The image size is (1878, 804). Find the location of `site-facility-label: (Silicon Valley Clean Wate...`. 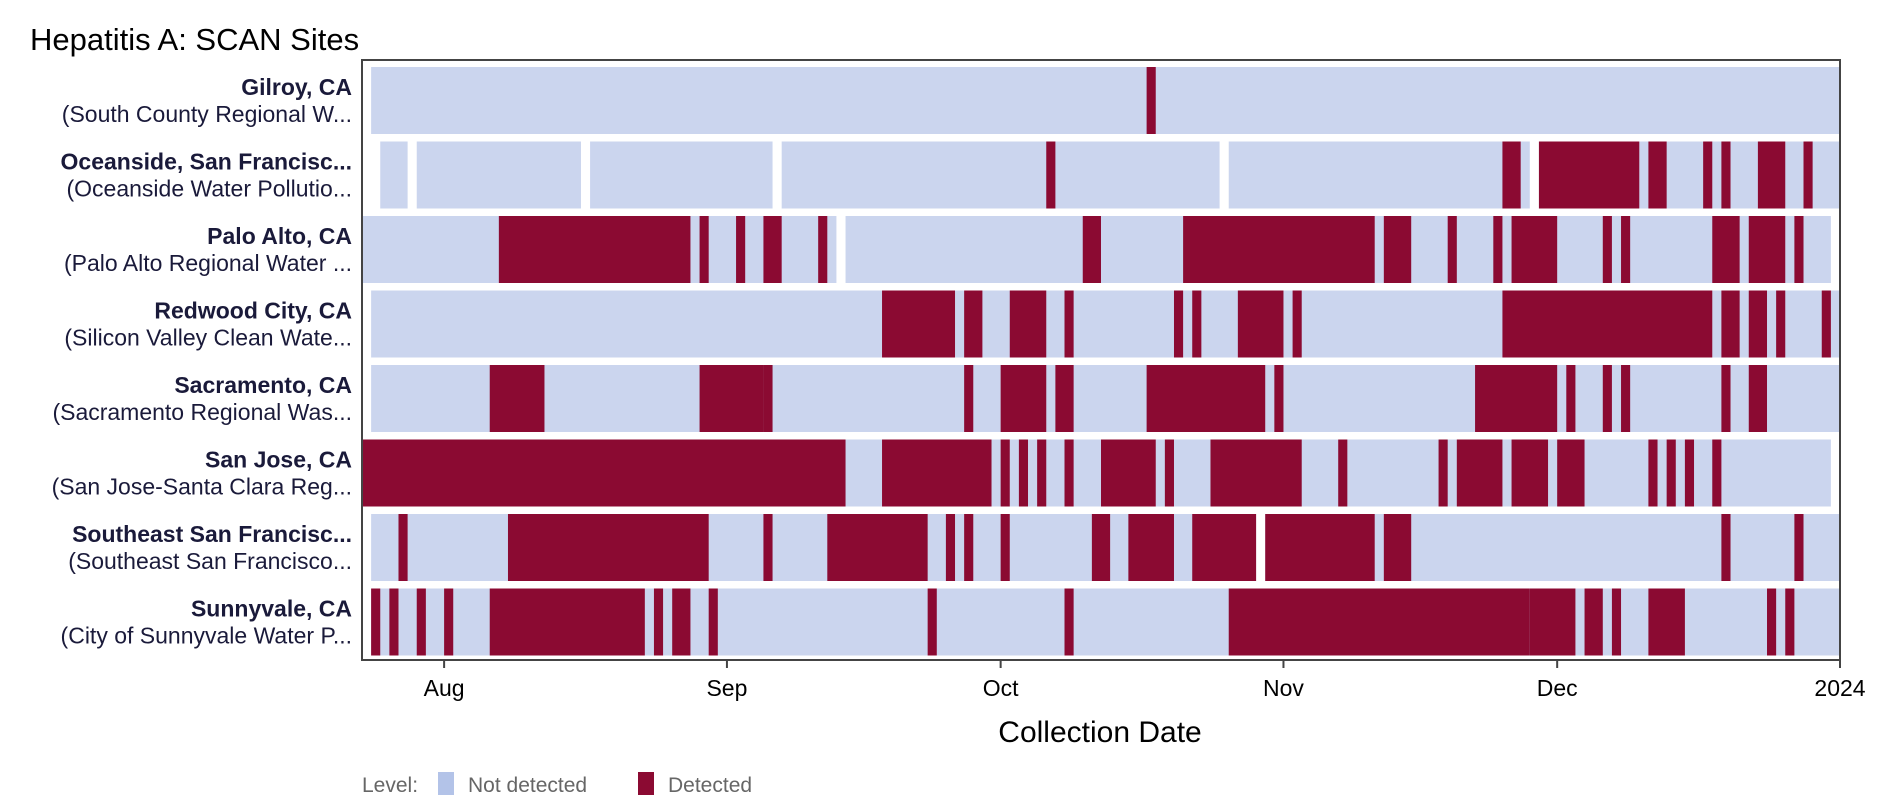

site-facility-label: (Silicon Valley Clean Wate... is located at coordinates (208, 338).